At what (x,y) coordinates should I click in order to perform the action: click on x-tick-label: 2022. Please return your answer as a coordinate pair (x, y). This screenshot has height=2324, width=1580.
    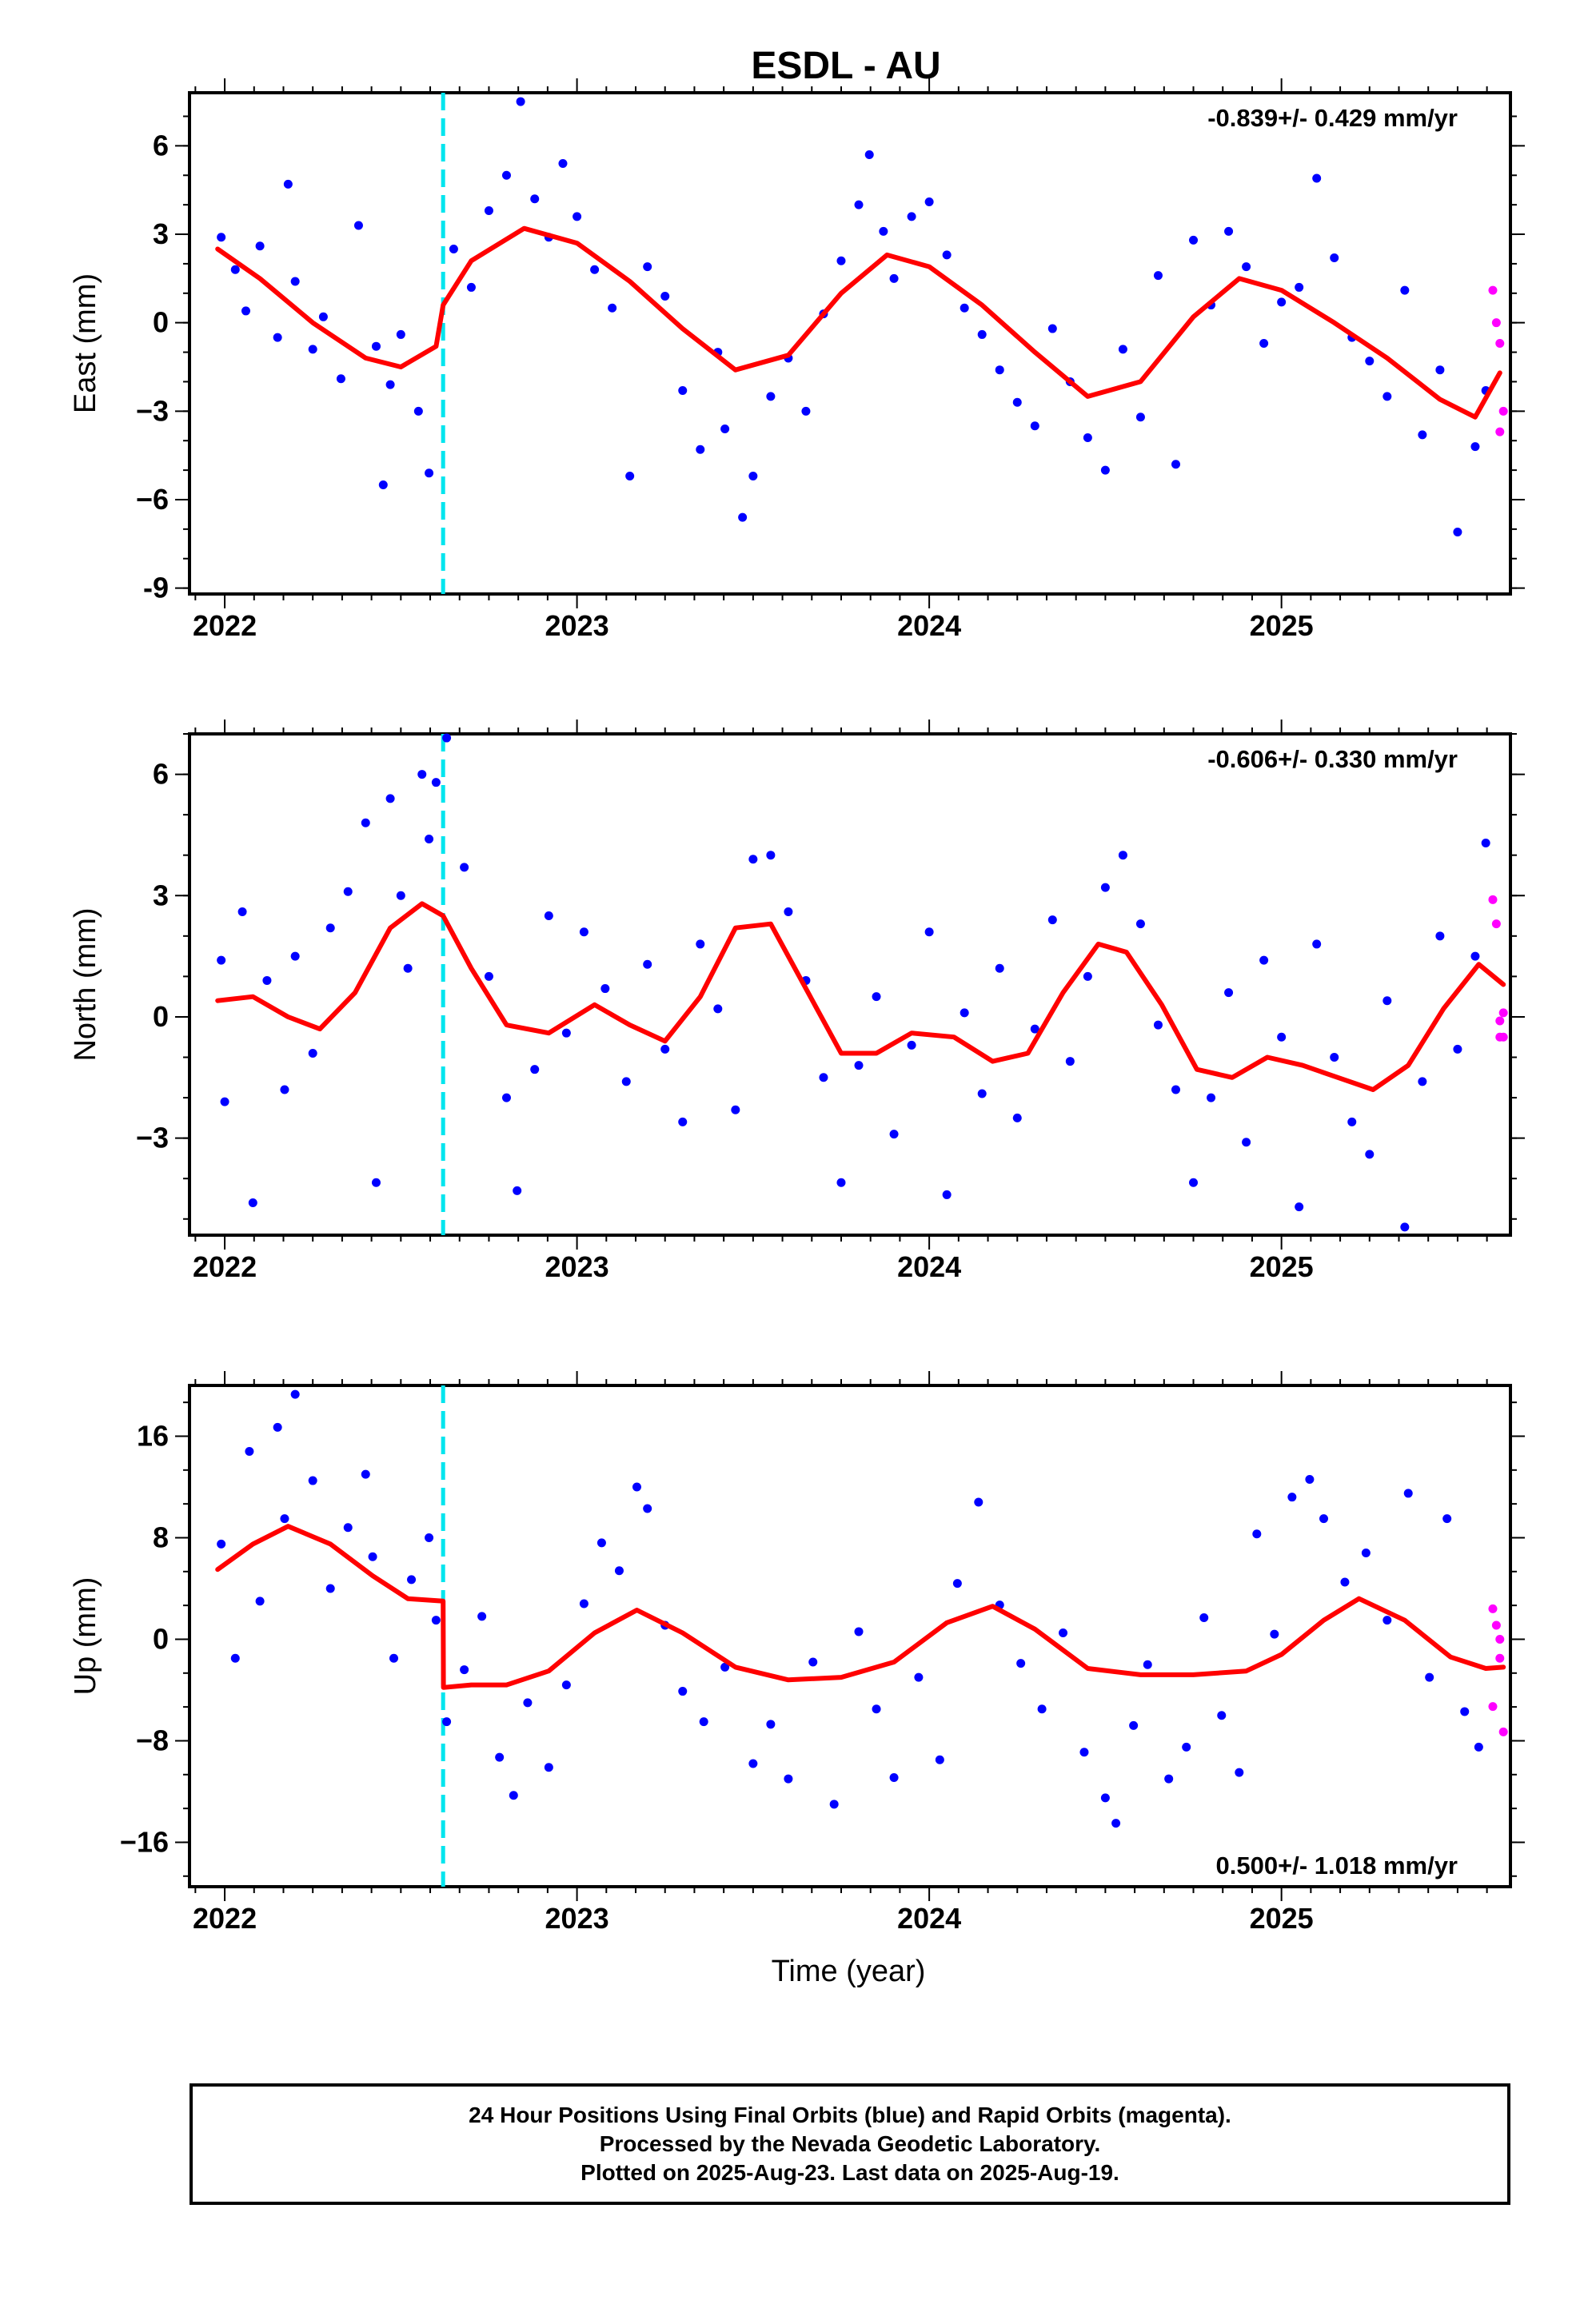
    Looking at the image, I should click on (225, 1266).